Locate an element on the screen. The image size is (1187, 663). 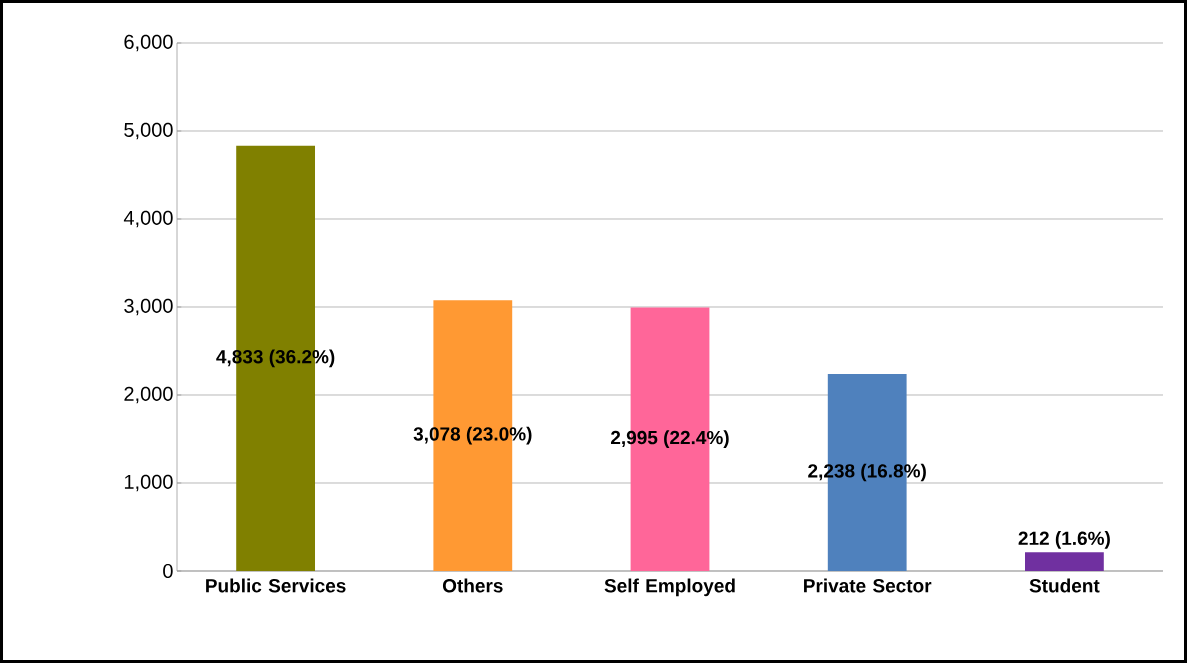
y-tick-label: 5,000 is located at coordinates (148, 131).